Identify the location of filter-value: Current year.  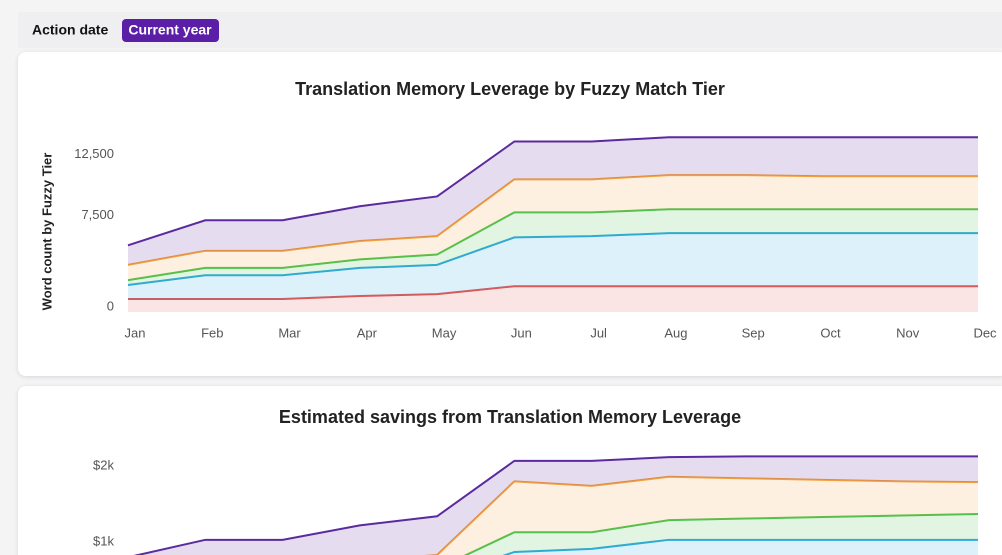
(170, 30).